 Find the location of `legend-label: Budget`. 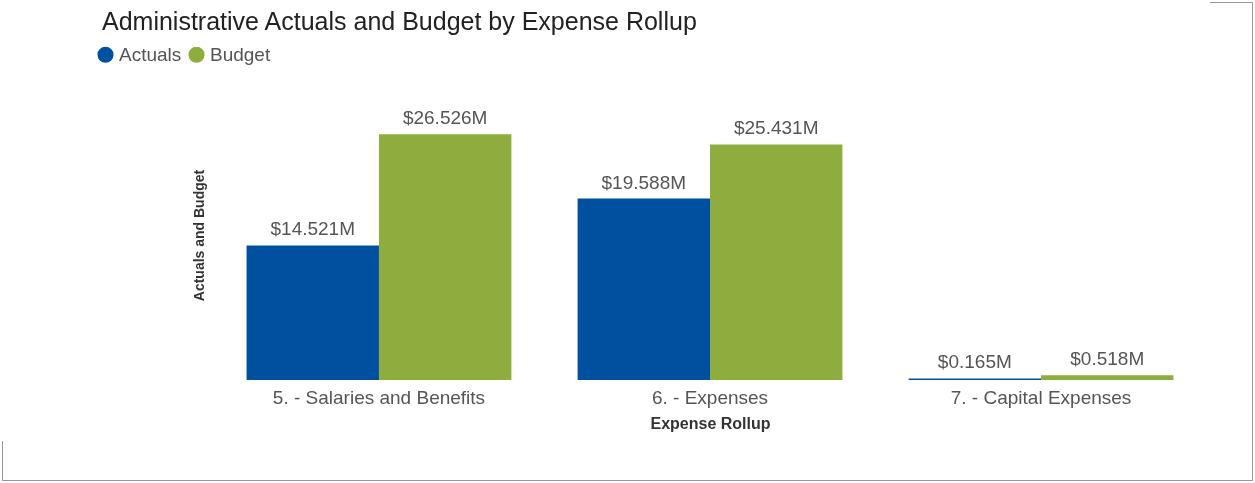

legend-label: Budget is located at coordinates (240, 54).